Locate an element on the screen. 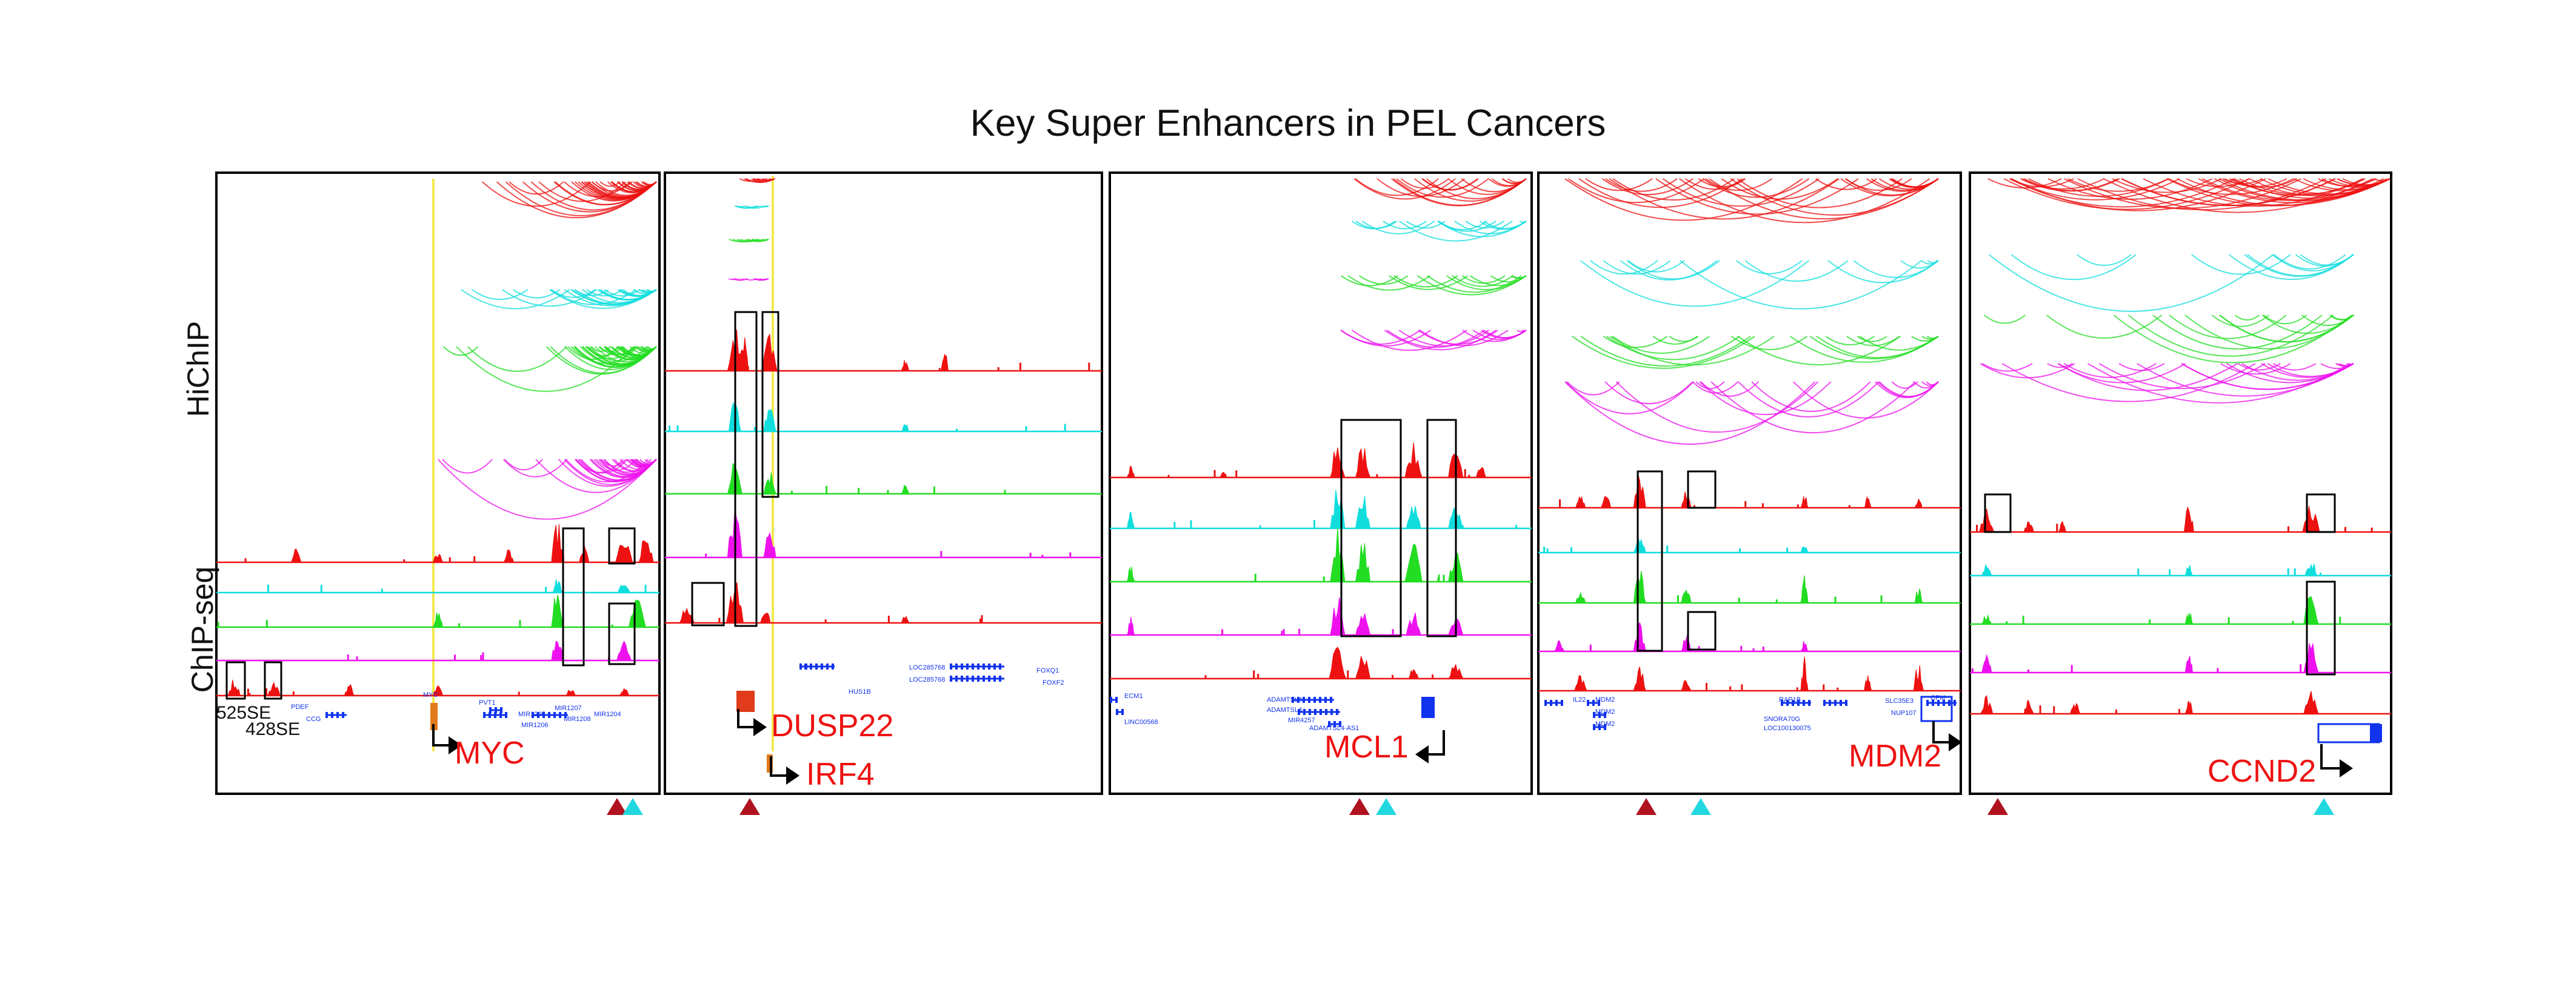  small-gene-label: CCG is located at coordinates (313, 719).